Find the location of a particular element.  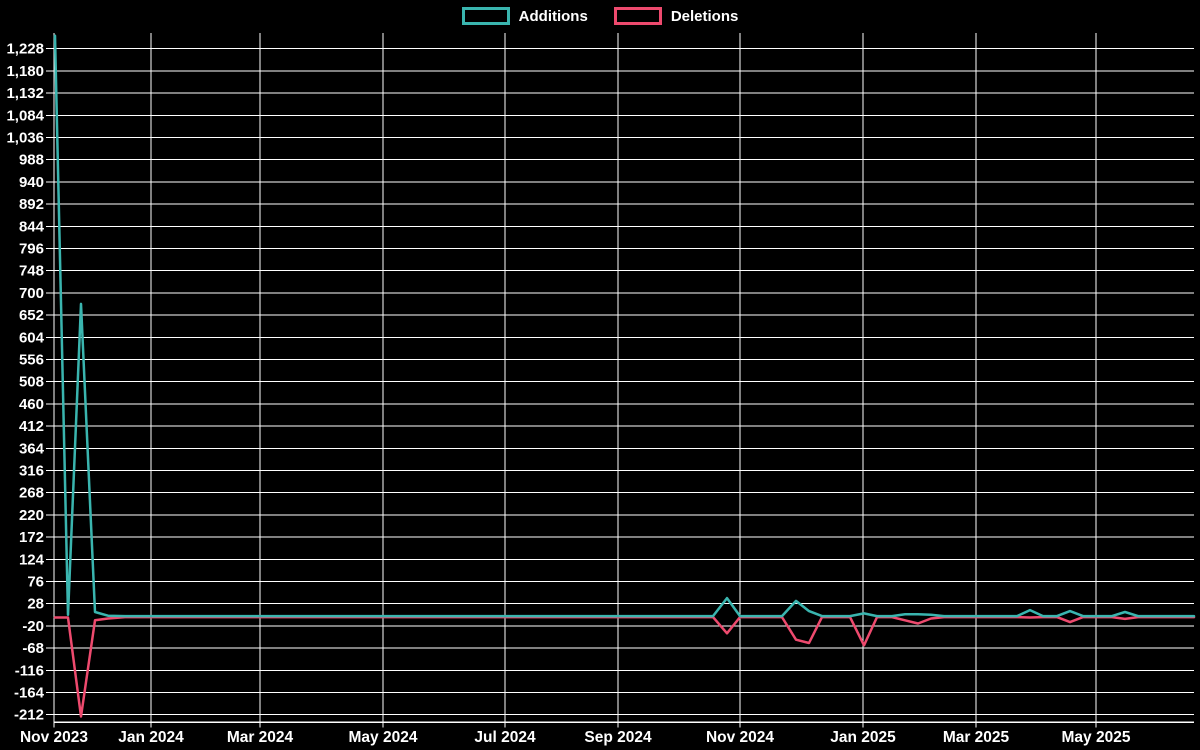

y-tick-label: 652 is located at coordinates (31, 315).